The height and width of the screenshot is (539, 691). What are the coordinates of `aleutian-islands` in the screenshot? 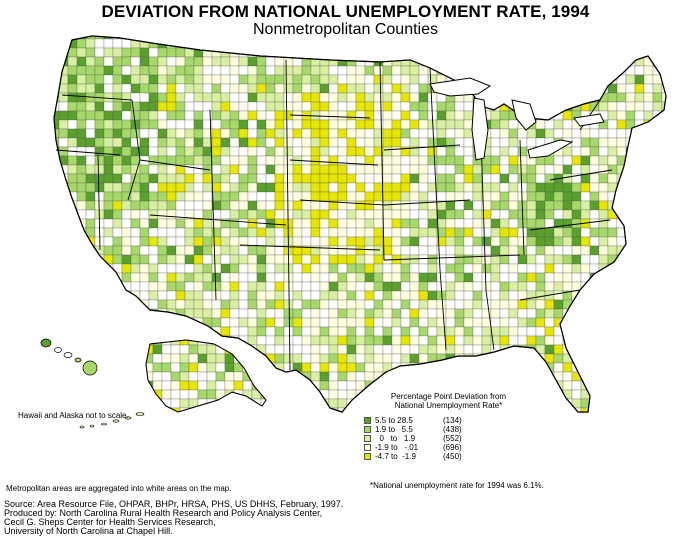 It's located at (112, 420).